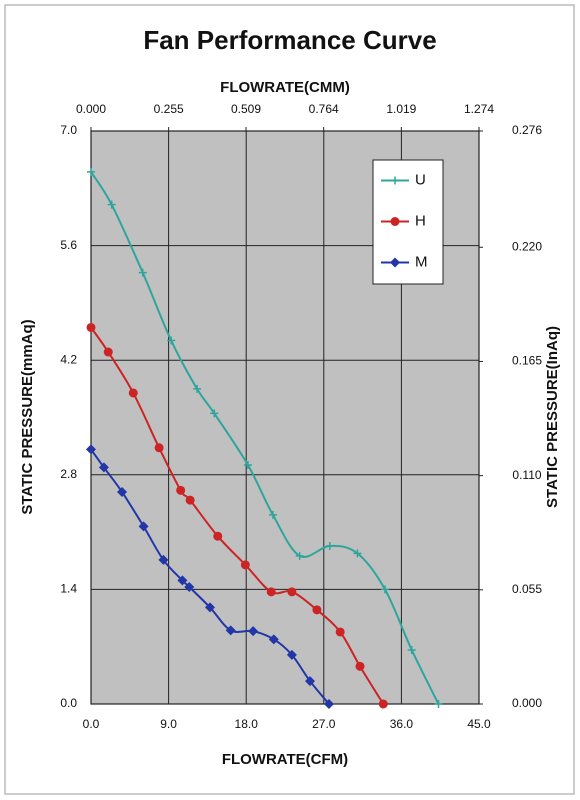 This screenshot has width=580, height=800. I want to click on y2-tick-label: 0.276, so click(527, 130).